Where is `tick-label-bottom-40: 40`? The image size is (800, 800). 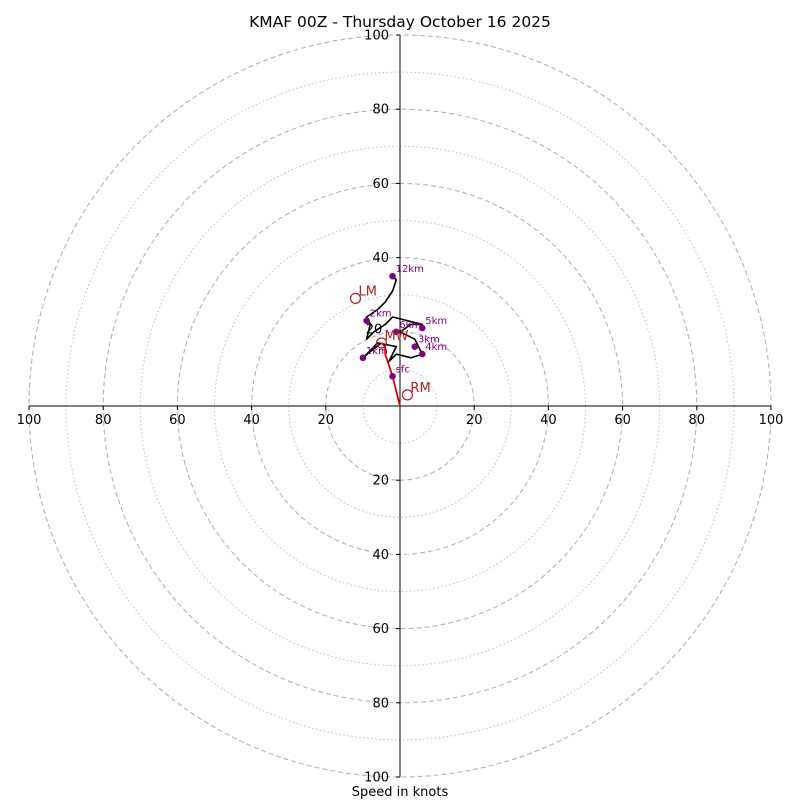
tick-label-bottom-40: 40 is located at coordinates (380, 555).